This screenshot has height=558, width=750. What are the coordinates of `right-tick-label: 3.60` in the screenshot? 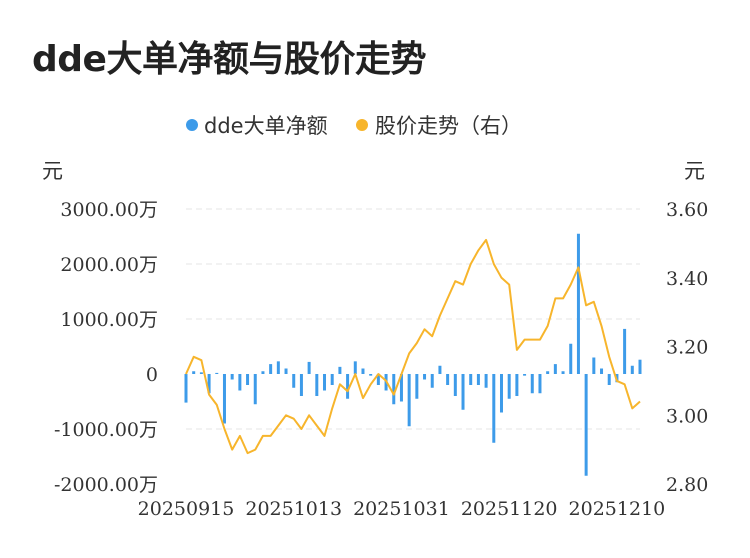 It's located at (687, 210).